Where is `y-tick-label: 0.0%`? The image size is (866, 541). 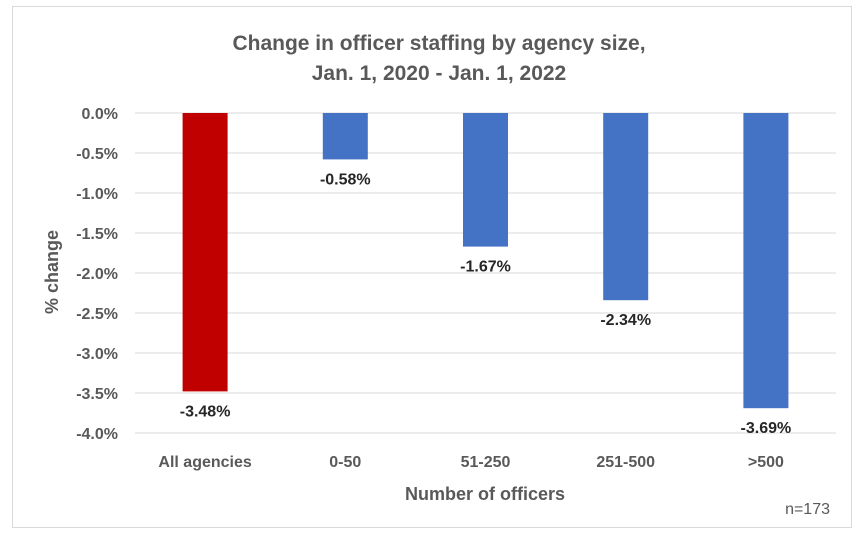 y-tick-label: 0.0% is located at coordinates (100, 114).